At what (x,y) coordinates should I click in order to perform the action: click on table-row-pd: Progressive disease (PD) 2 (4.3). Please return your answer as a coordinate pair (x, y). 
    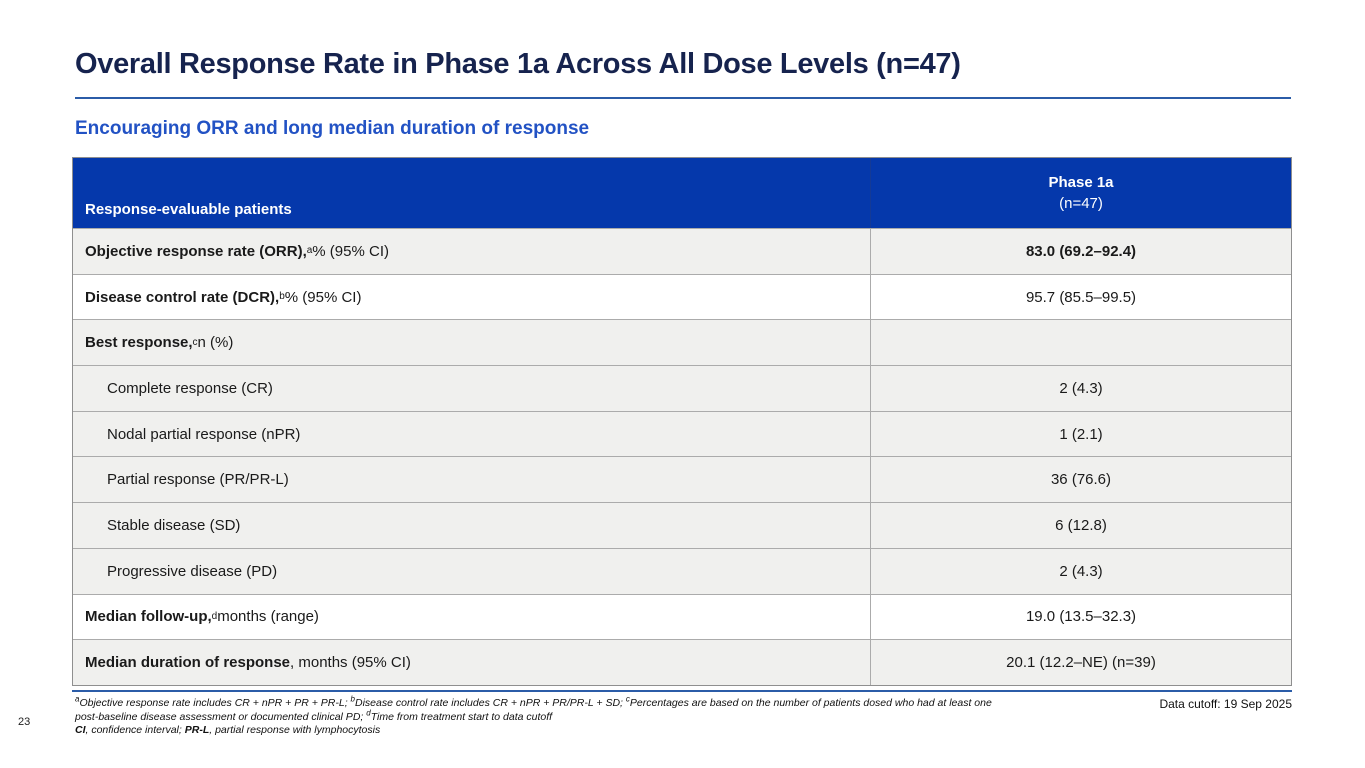
    Looking at the image, I should click on (682, 570).